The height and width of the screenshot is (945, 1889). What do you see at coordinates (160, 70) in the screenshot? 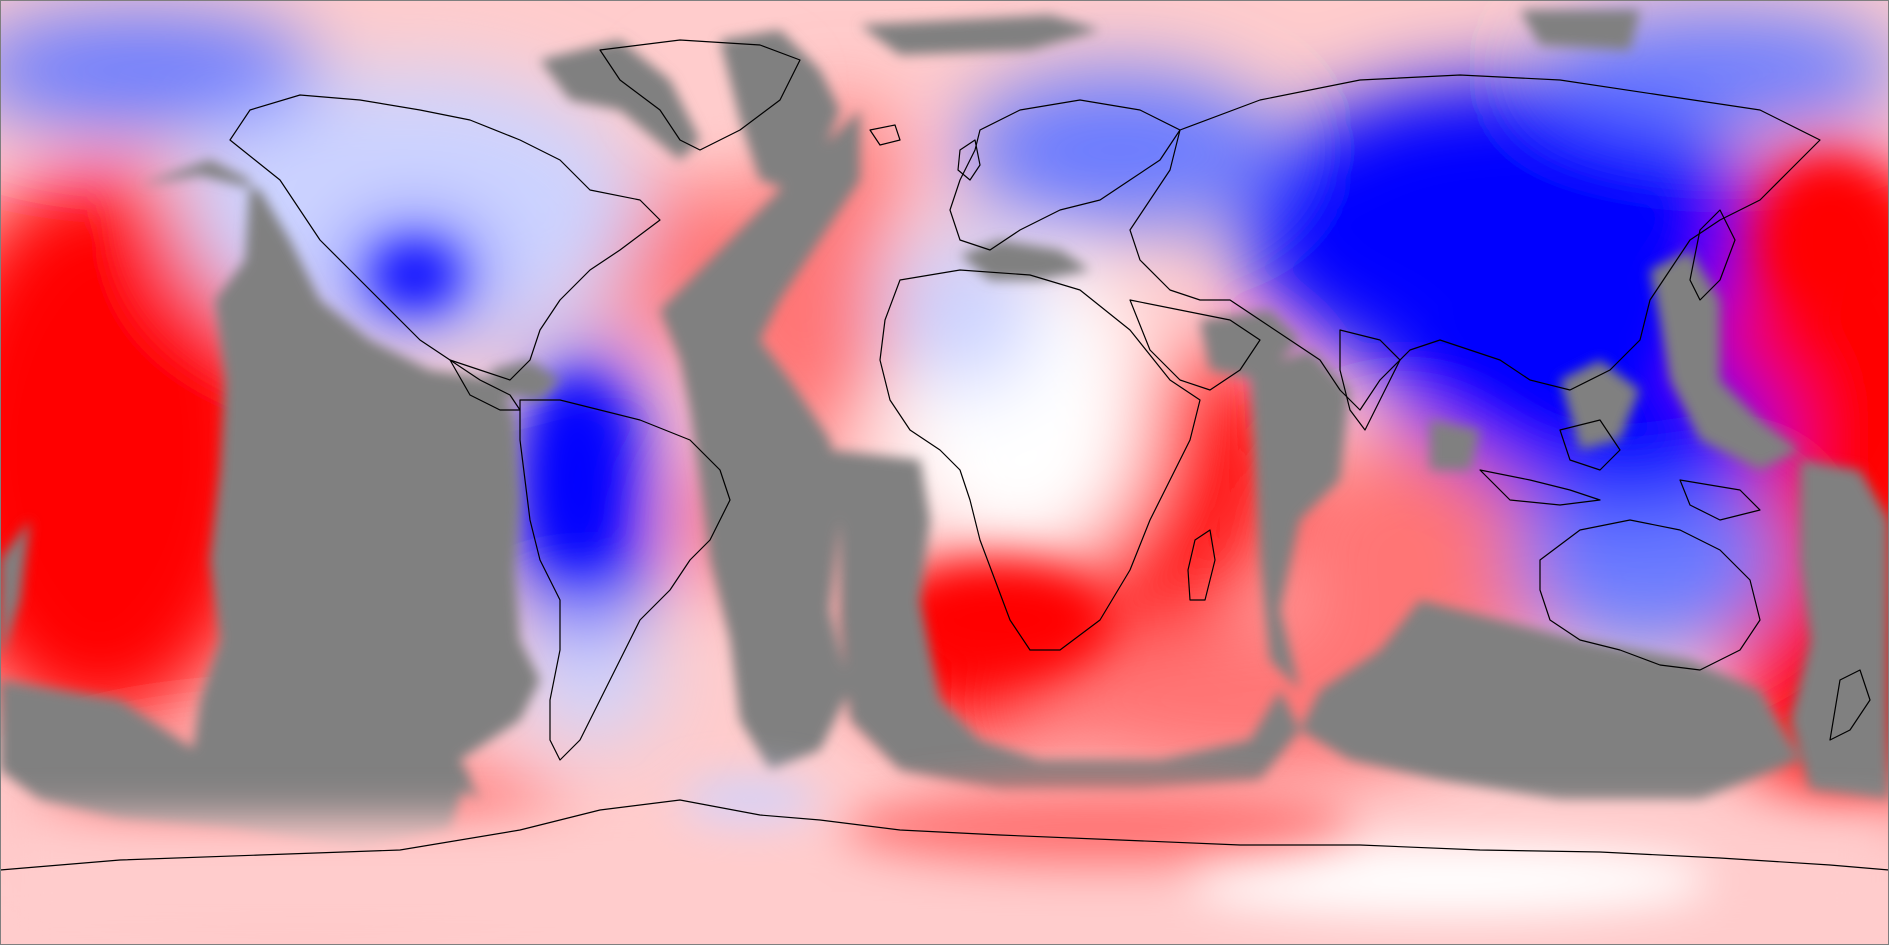
I see `field-arctic-canada-negative` at bounding box center [160, 70].